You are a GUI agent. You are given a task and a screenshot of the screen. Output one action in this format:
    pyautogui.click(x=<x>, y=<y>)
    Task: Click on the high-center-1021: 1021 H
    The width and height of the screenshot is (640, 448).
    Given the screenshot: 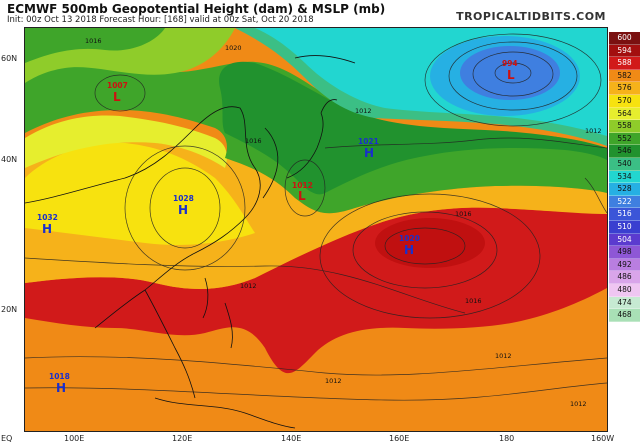 What is the action you would take?
    pyautogui.click(x=368, y=148)
    